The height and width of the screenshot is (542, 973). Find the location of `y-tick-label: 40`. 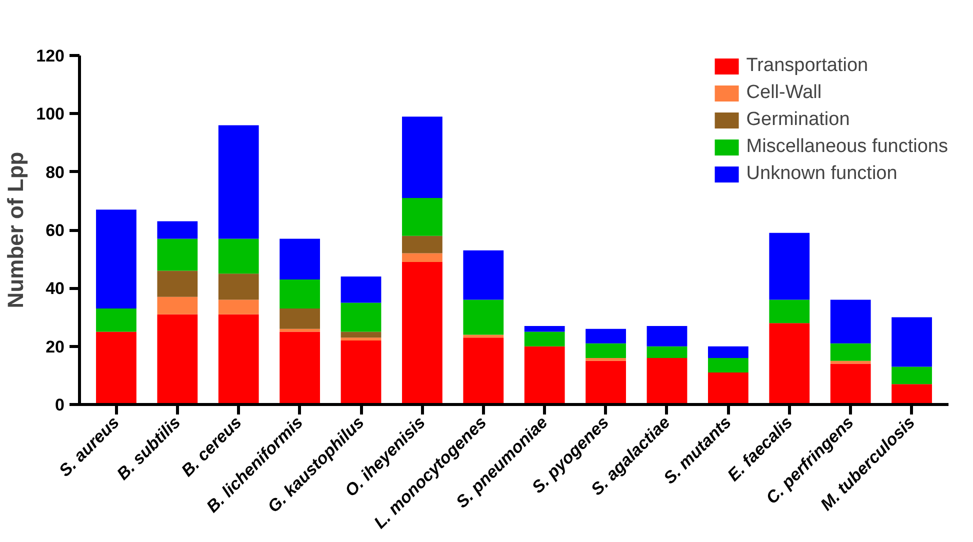

y-tick-label: 40 is located at coordinates (55, 288).